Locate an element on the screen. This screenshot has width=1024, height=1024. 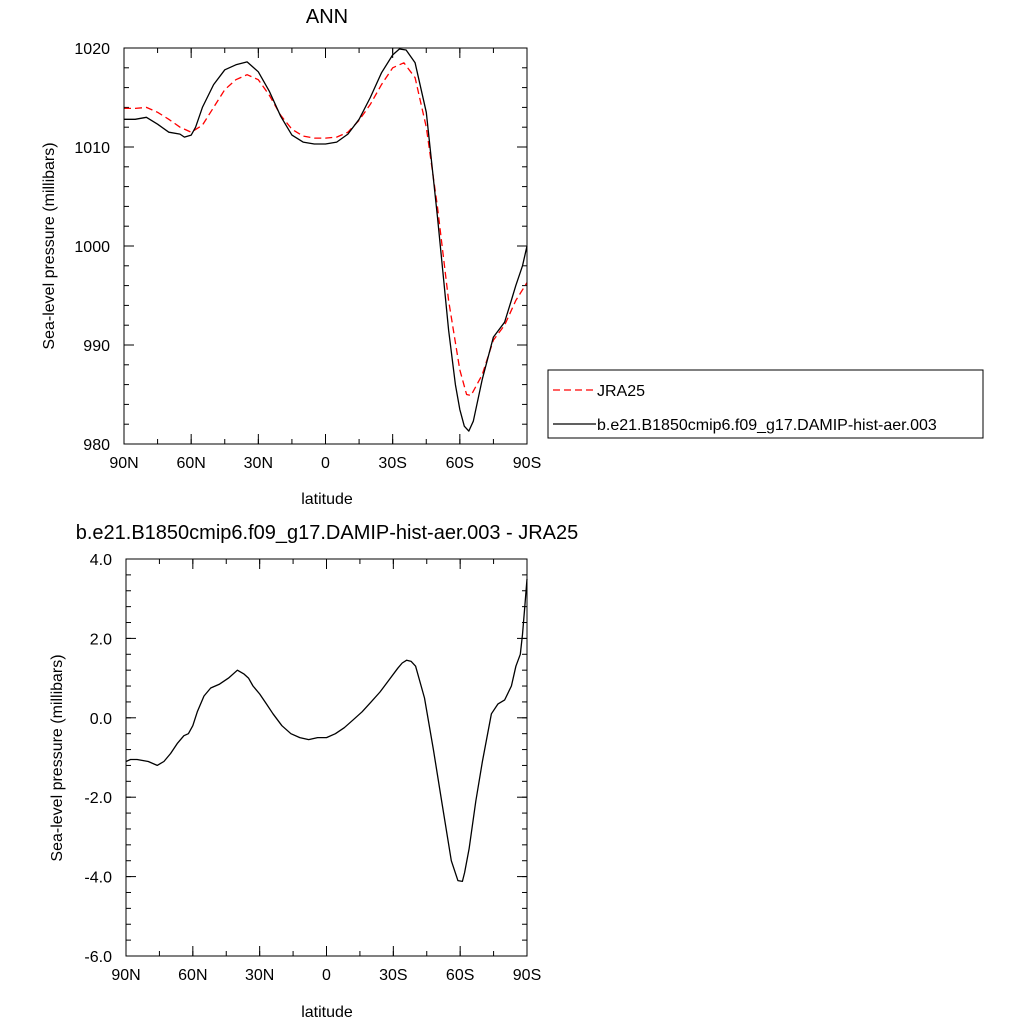
bottom-x-tick-label: 90N is located at coordinates (125, 975).